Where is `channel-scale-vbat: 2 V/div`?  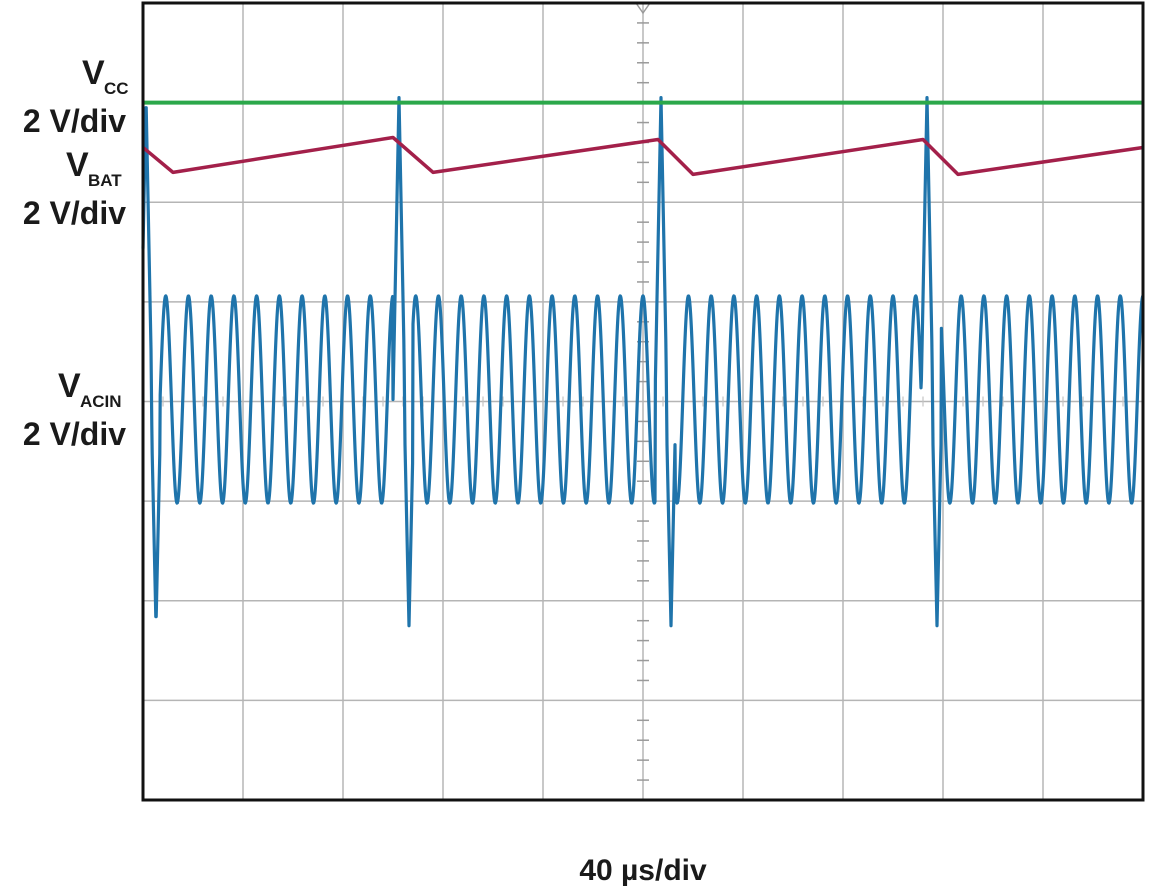
channel-scale-vbat: 2 V/div is located at coordinates (74, 213).